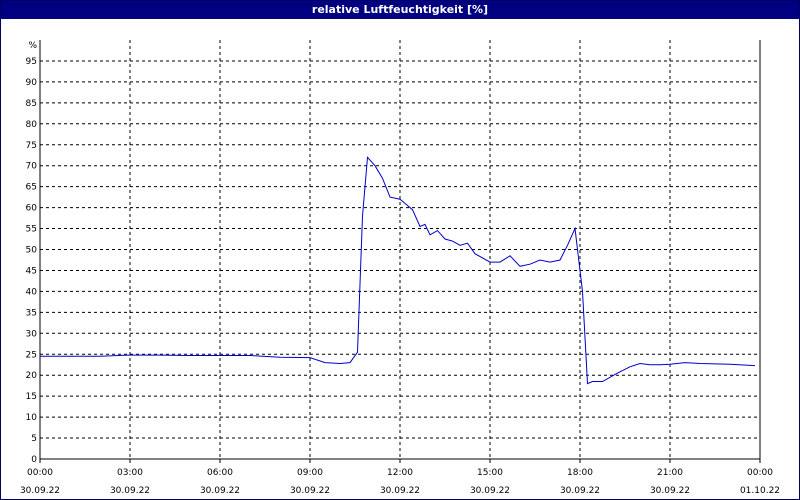  I want to click on x-tick-time-label: 18:00, so click(580, 473).